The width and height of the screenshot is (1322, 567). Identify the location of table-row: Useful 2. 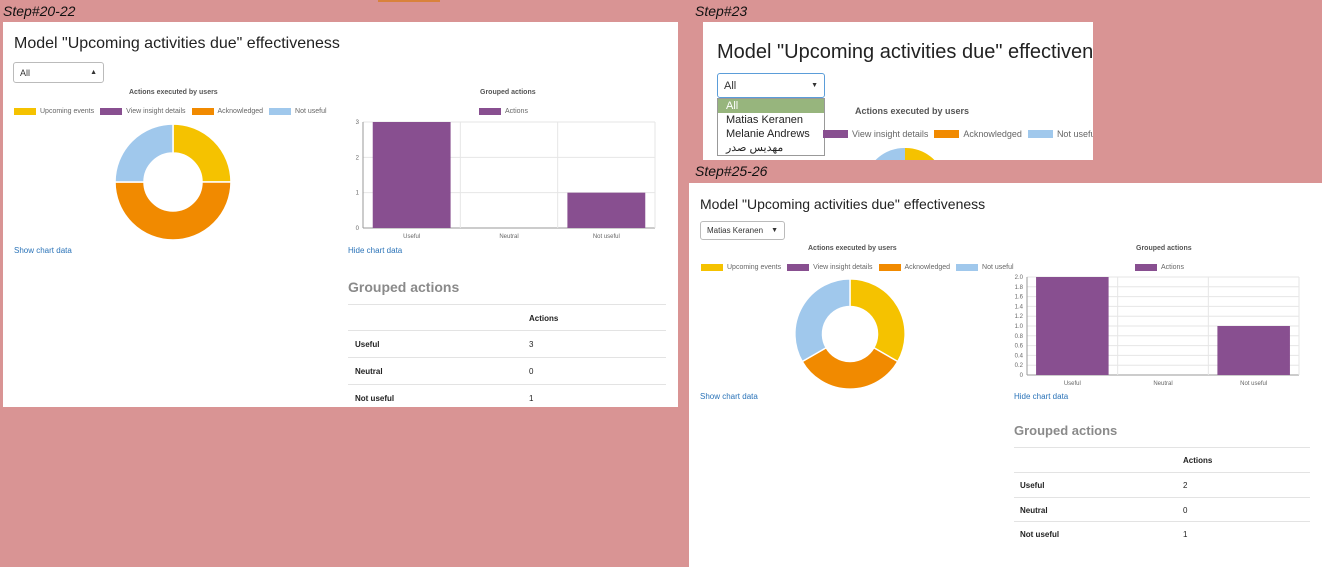
(1162, 485).